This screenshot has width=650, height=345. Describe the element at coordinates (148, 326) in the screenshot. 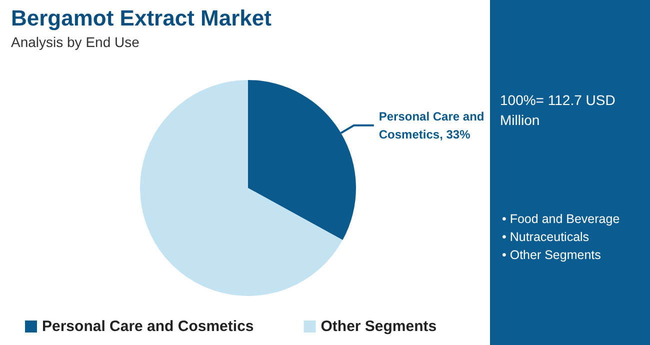

I see `legend-label: Personal Care and Cosmetics` at that location.